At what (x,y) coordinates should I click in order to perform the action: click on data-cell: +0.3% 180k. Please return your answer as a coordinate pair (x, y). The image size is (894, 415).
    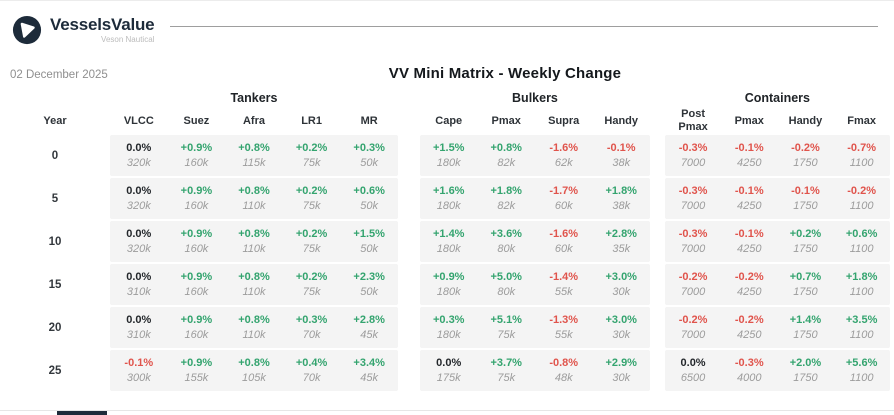
    Looking at the image, I should click on (448, 327).